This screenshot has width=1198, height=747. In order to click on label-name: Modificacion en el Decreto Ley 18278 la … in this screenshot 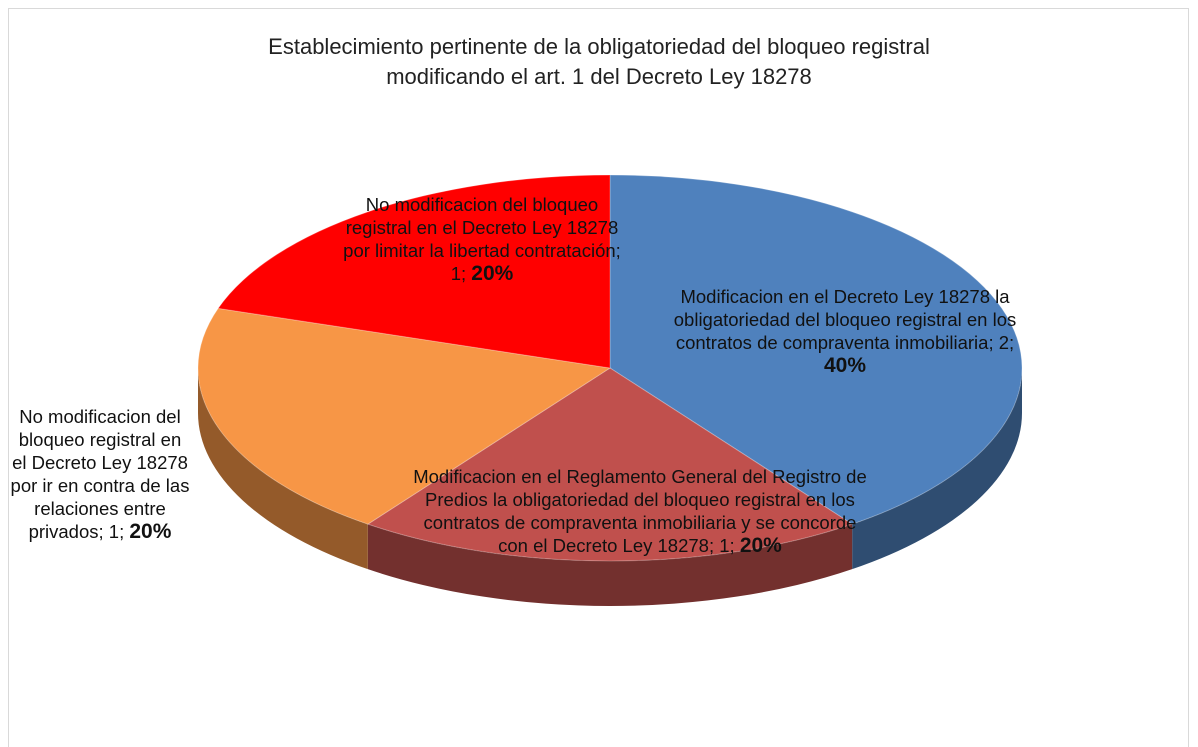, I will do `click(845, 319)`.